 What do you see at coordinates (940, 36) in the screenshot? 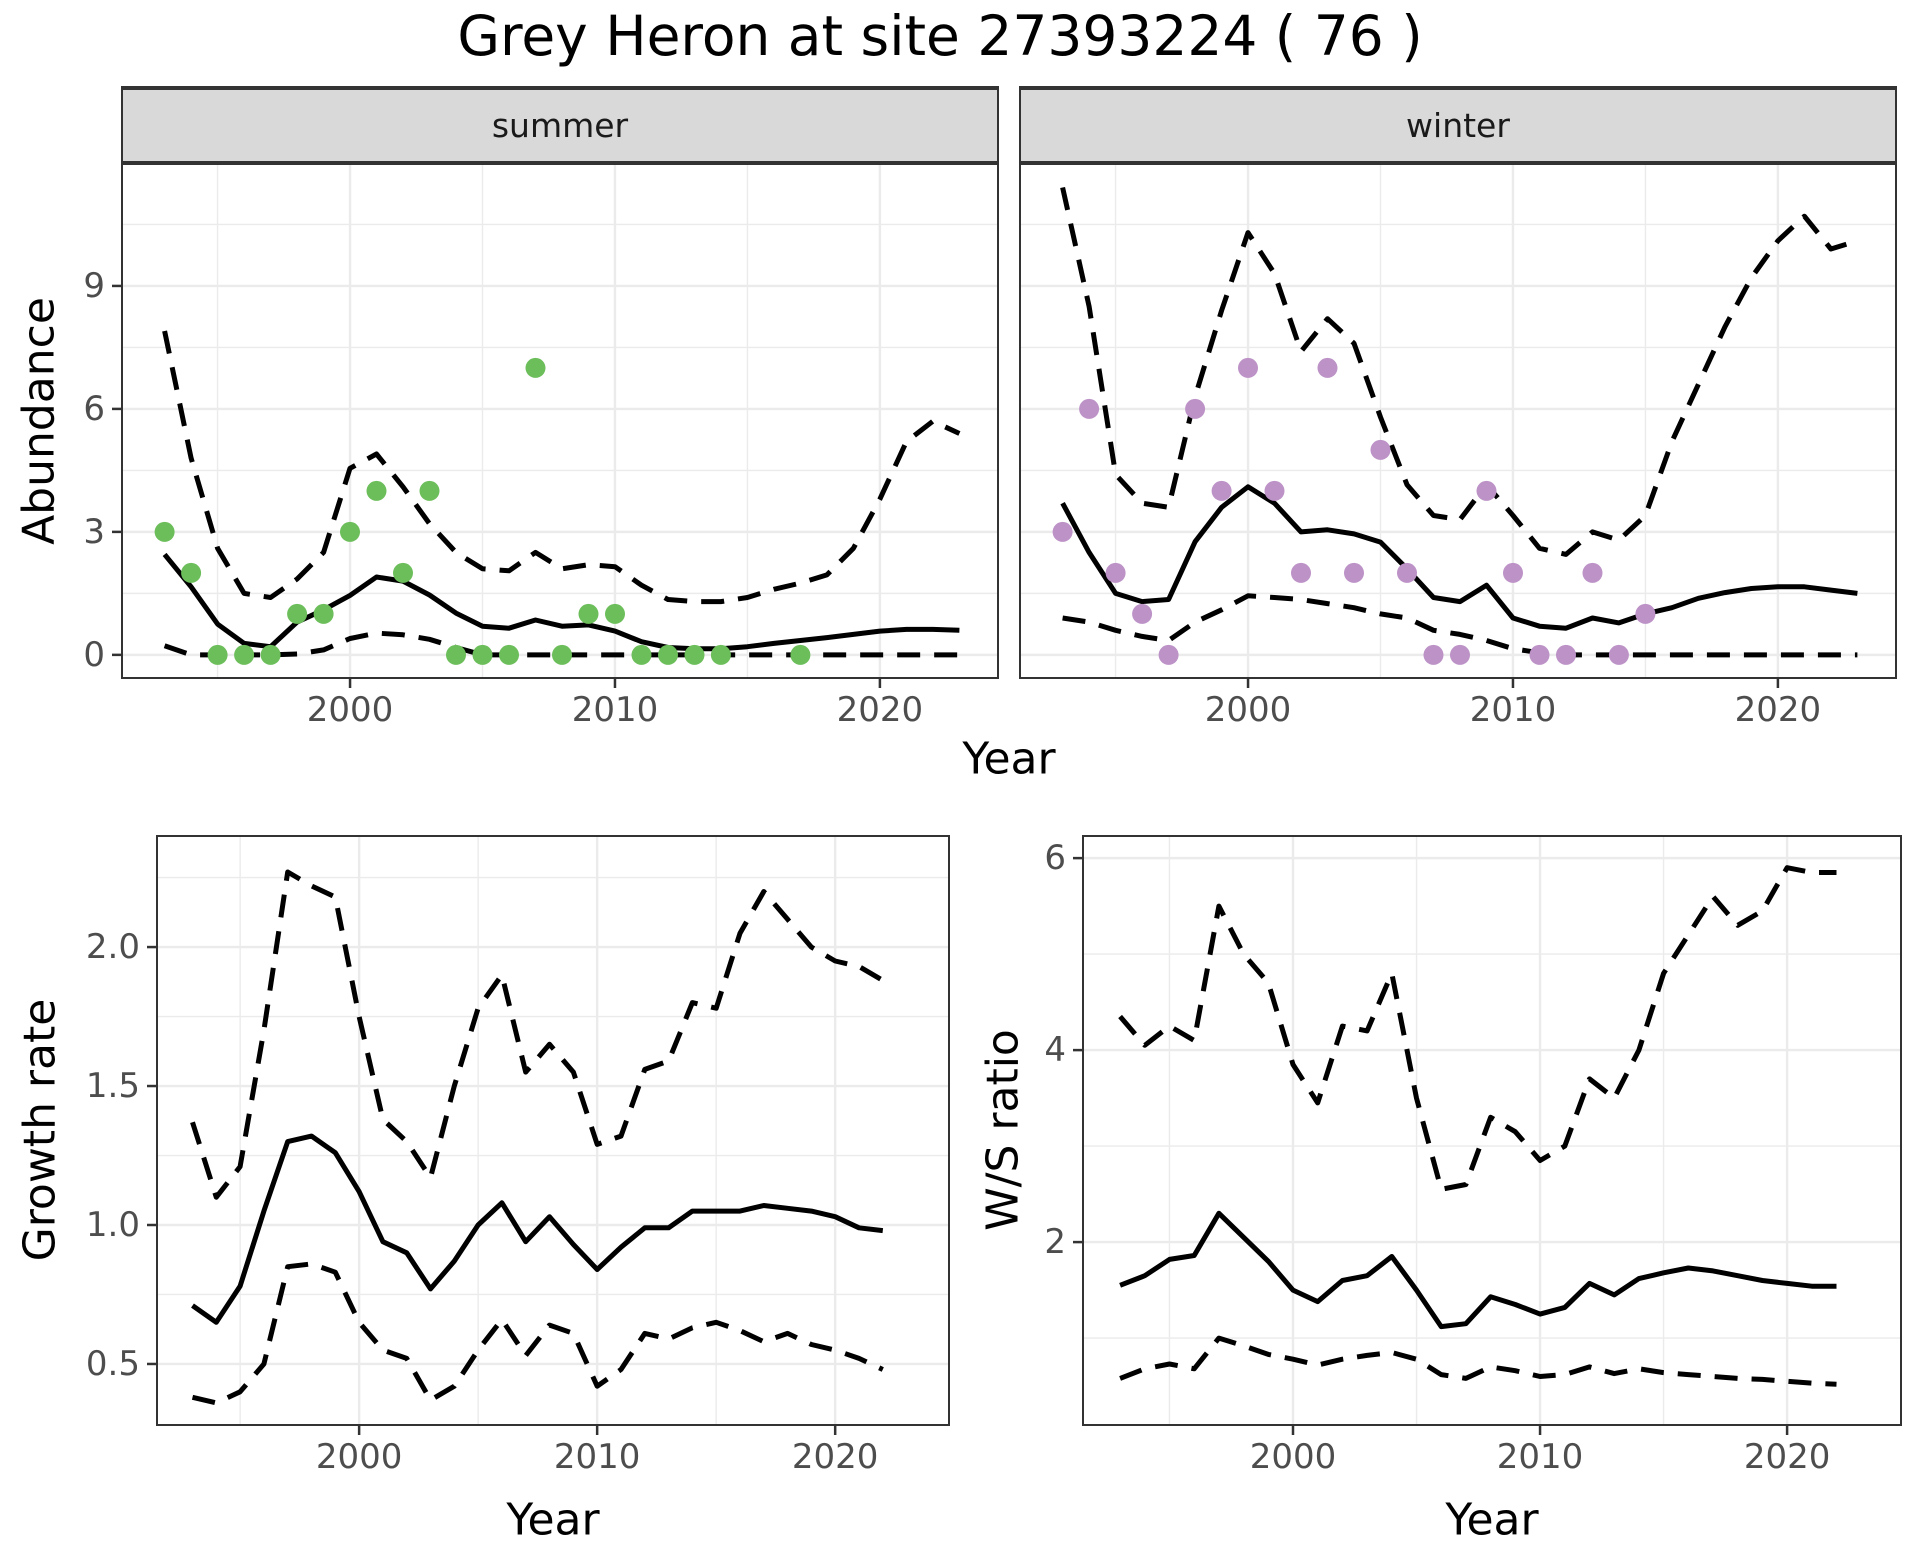
I see `figure-title: Grey Heron at site 27393224 ( 76 )` at bounding box center [940, 36].